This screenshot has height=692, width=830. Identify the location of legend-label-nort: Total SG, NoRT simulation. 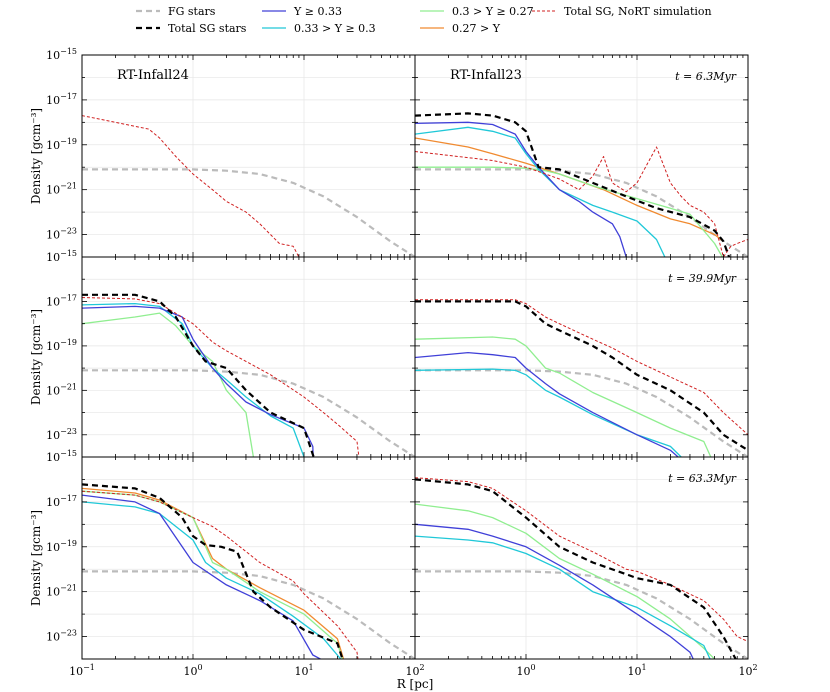
(638, 11).